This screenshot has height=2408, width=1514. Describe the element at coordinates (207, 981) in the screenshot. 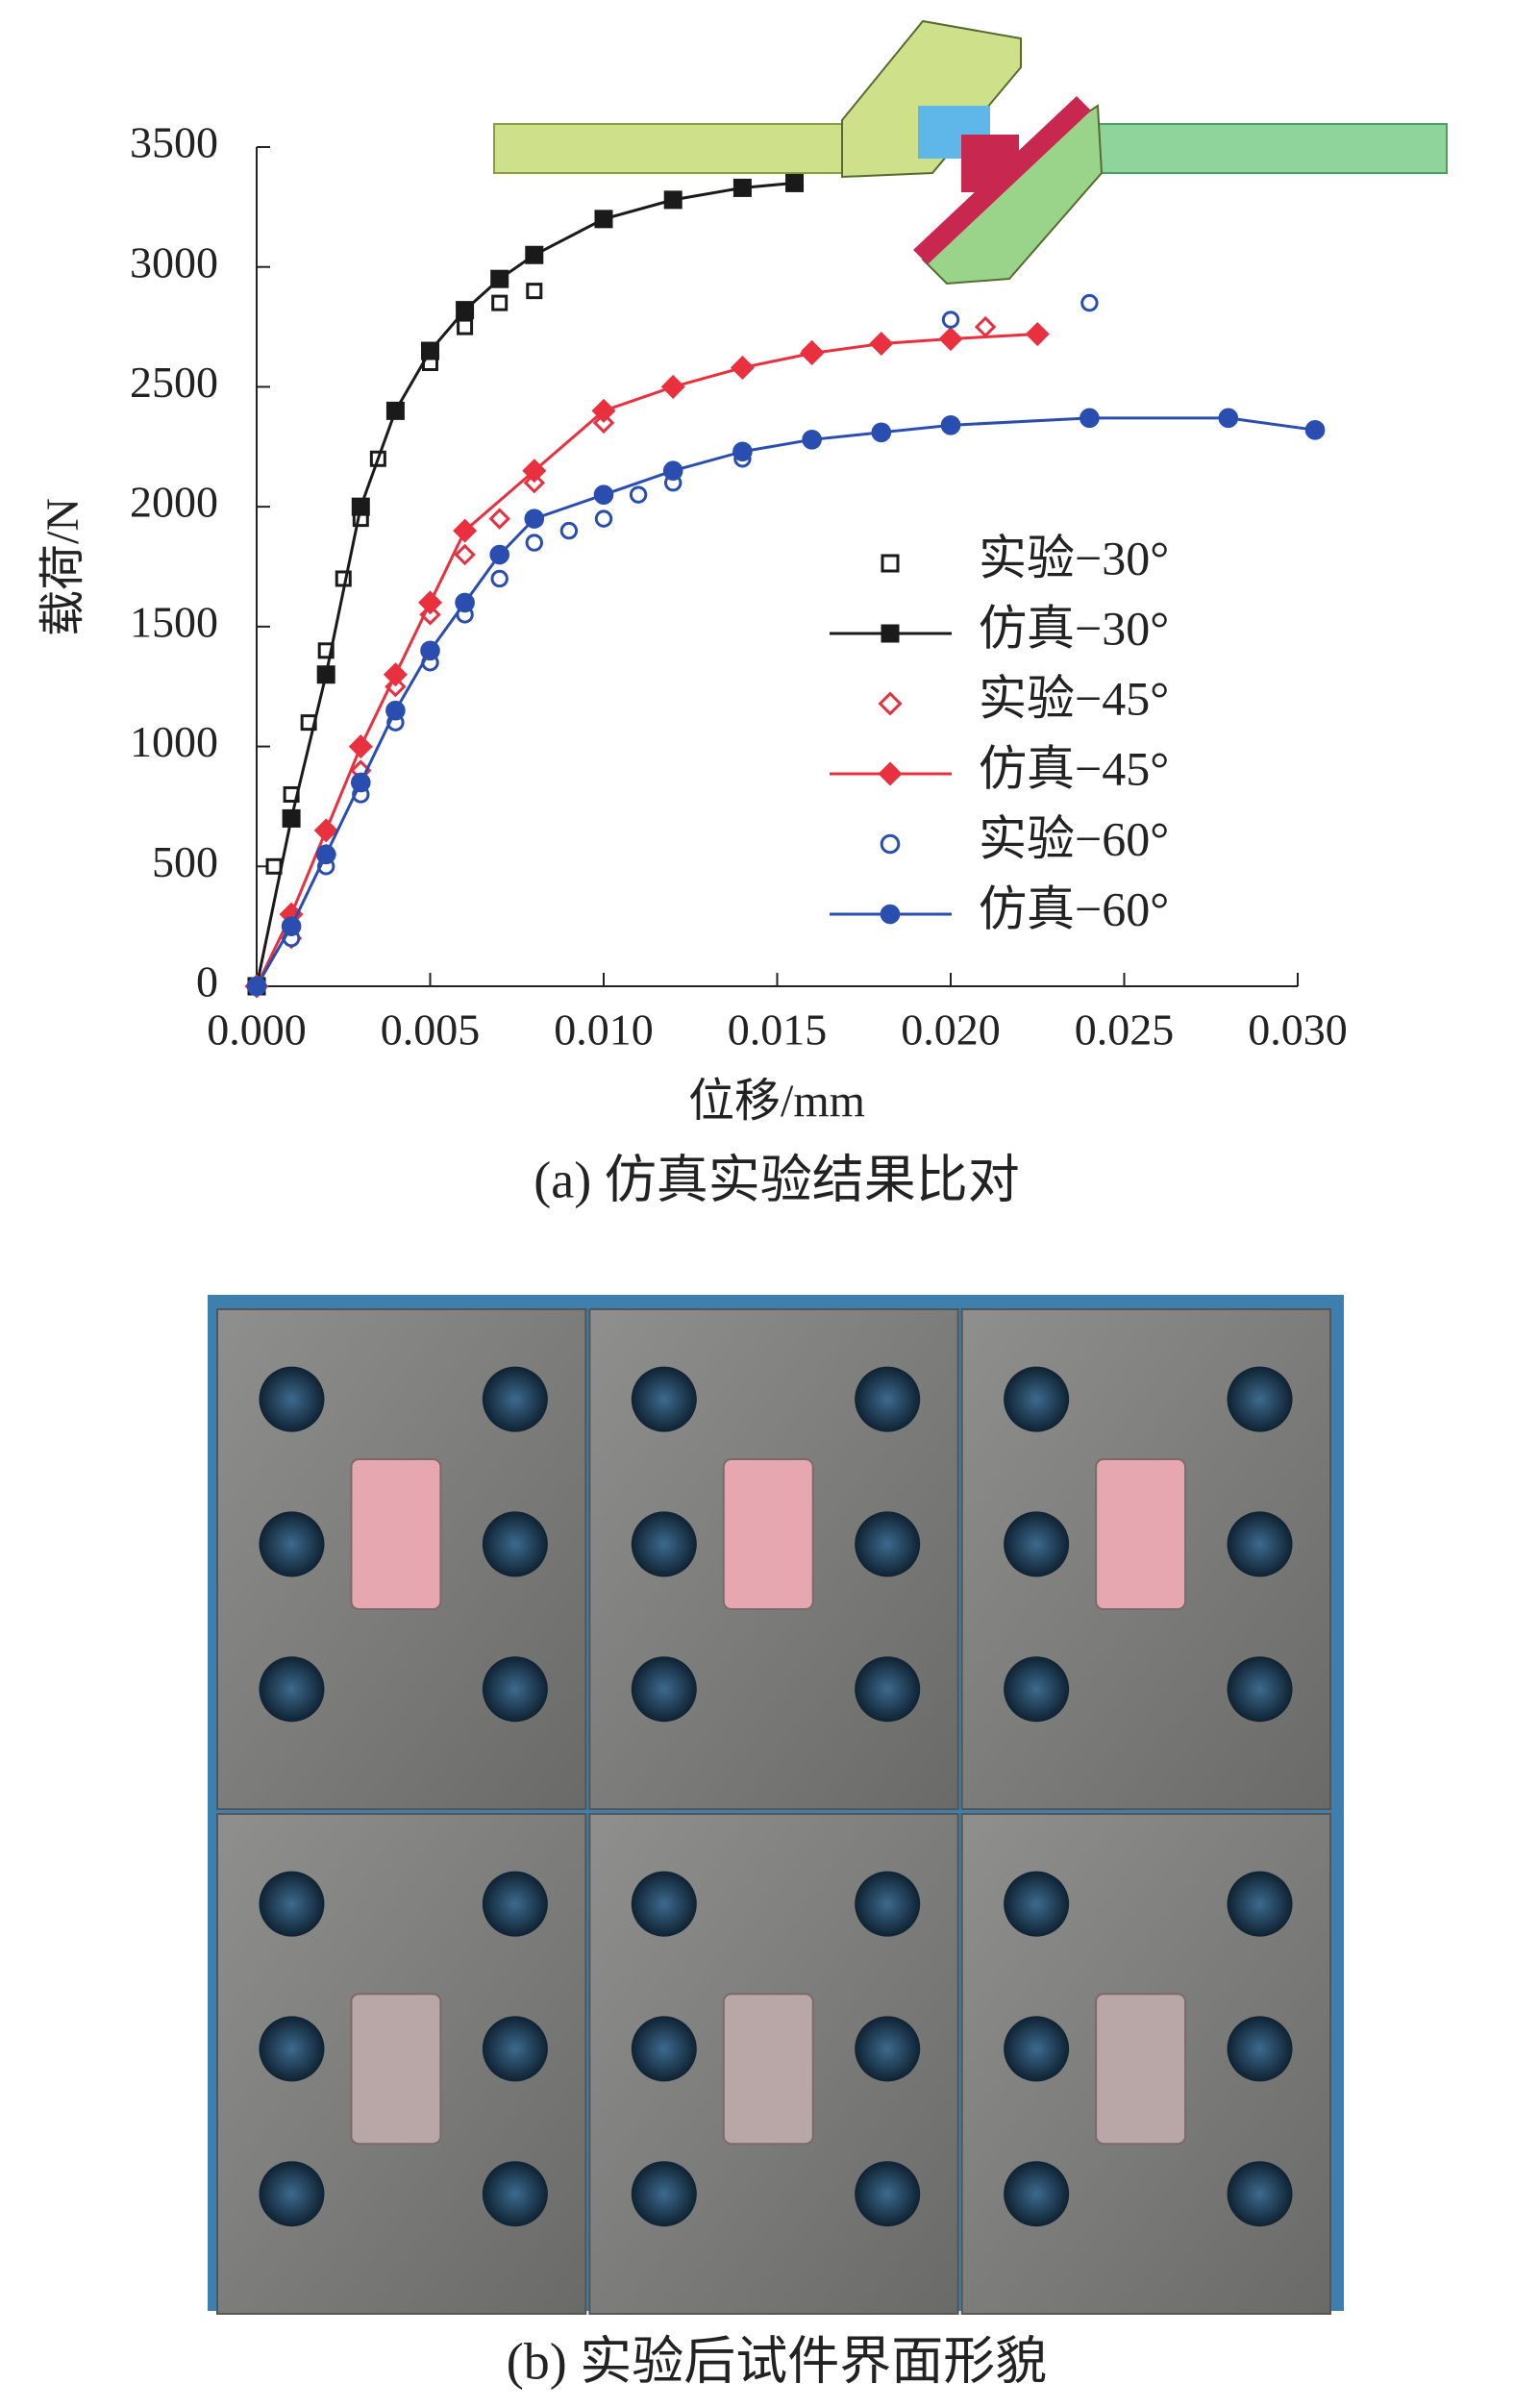

I see `y-tick-label: 0` at that location.